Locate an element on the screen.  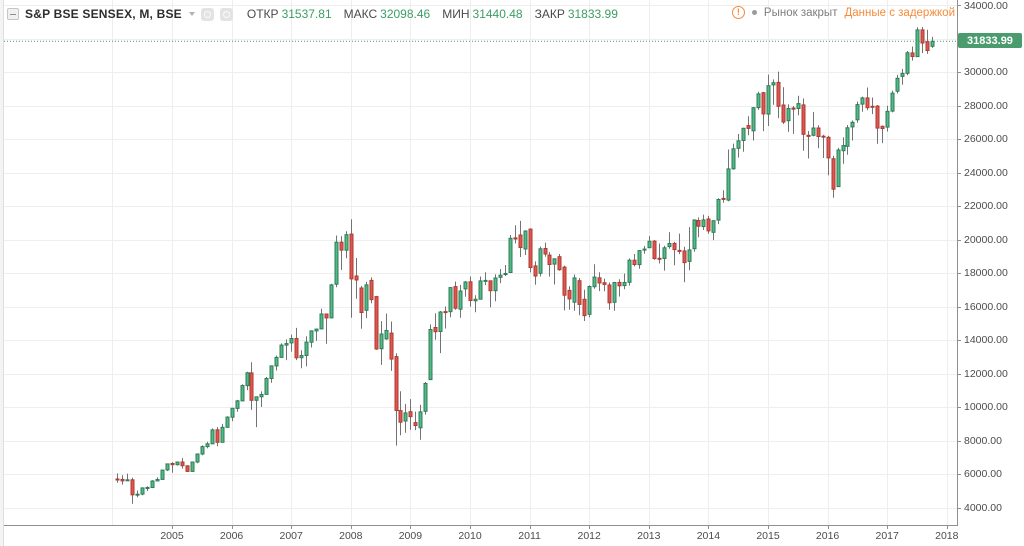
time-tick-label: 2018 is located at coordinates (947, 536).